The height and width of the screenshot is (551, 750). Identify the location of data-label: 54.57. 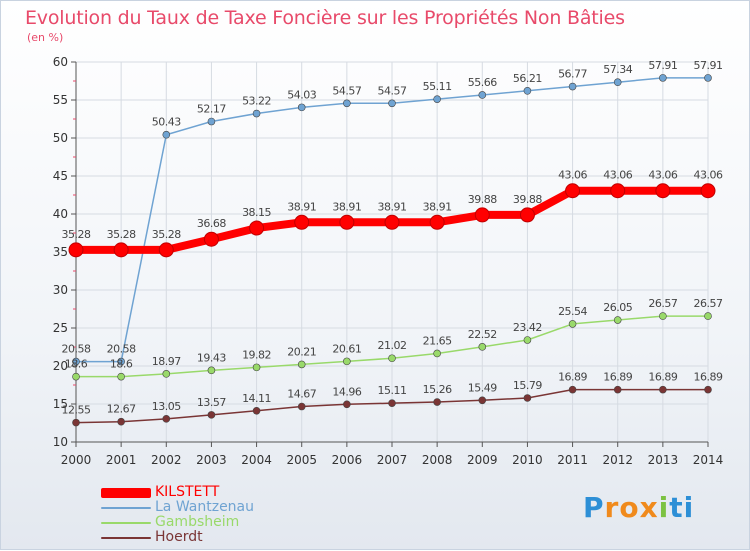
(392, 90).